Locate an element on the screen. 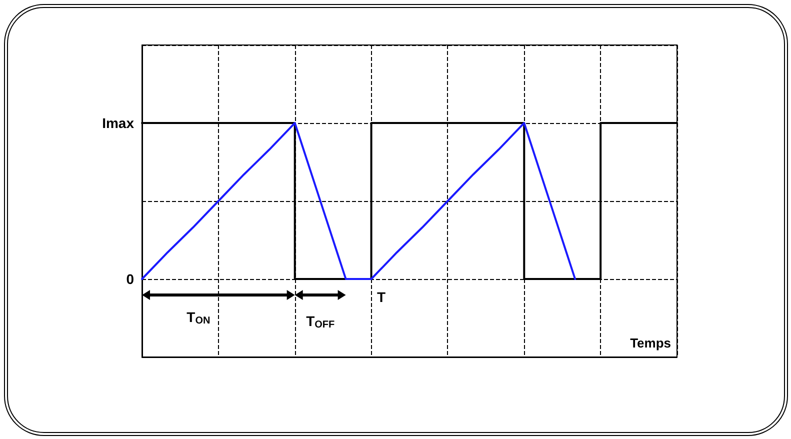 The height and width of the screenshot is (439, 791). text: T is located at coordinates (381, 297).